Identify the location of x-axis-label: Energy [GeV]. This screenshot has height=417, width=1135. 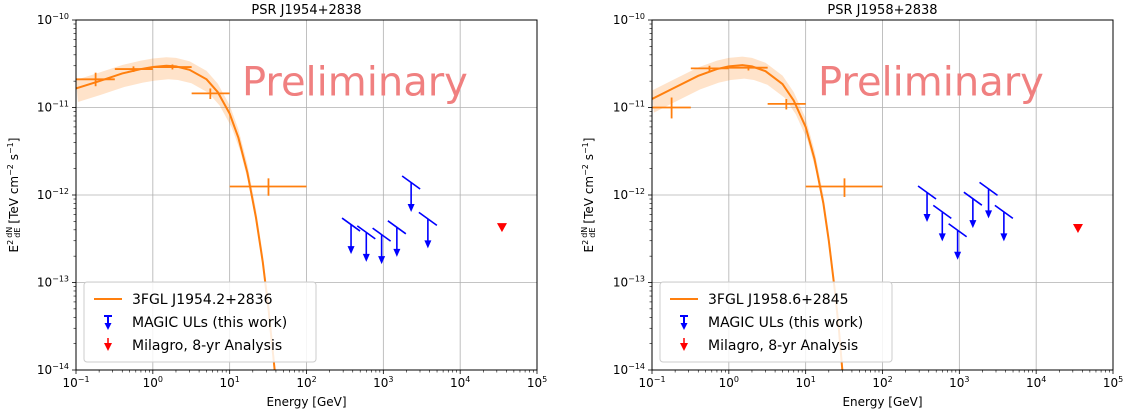
(882, 402).